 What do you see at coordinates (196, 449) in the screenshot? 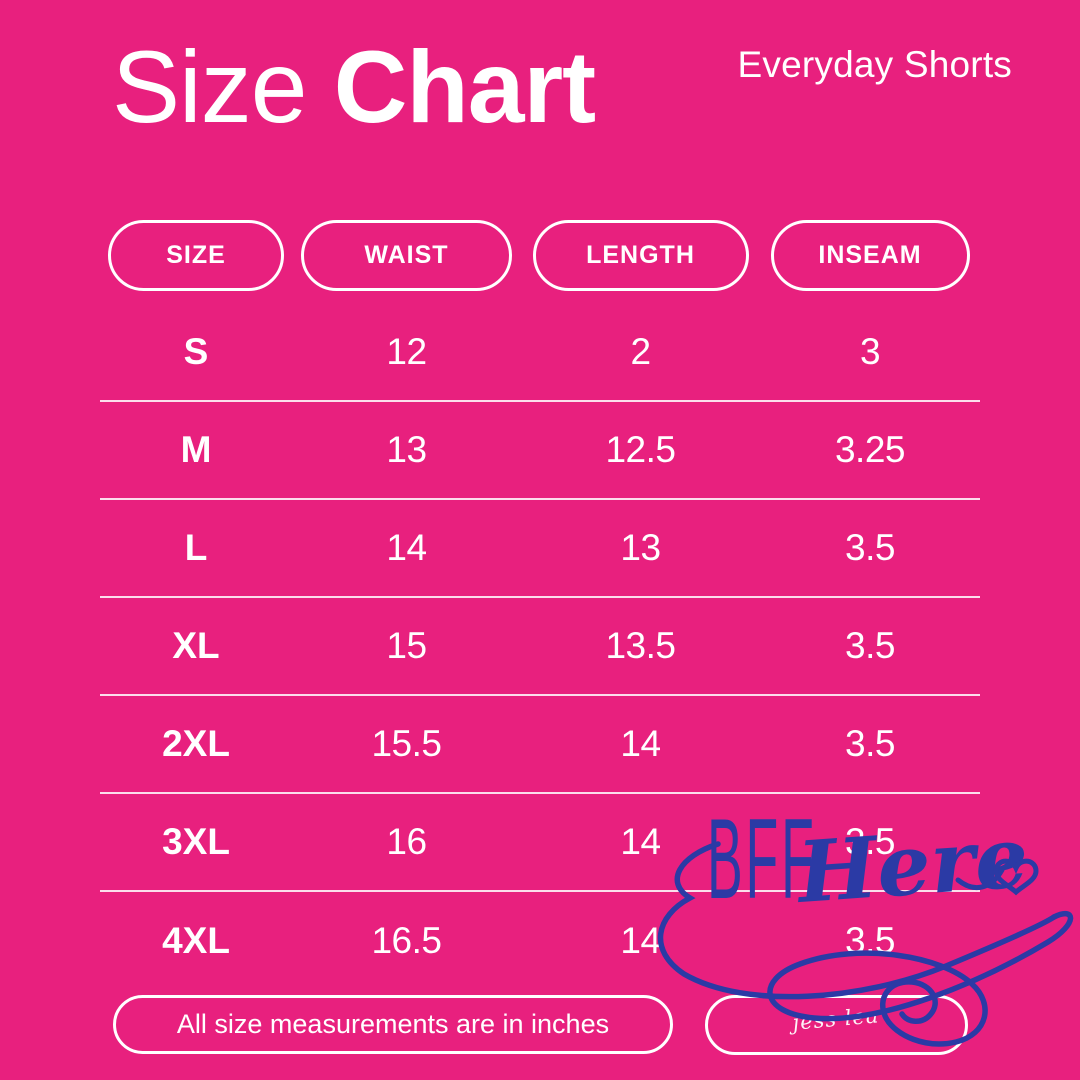
I see `size-cell: M` at bounding box center [196, 449].